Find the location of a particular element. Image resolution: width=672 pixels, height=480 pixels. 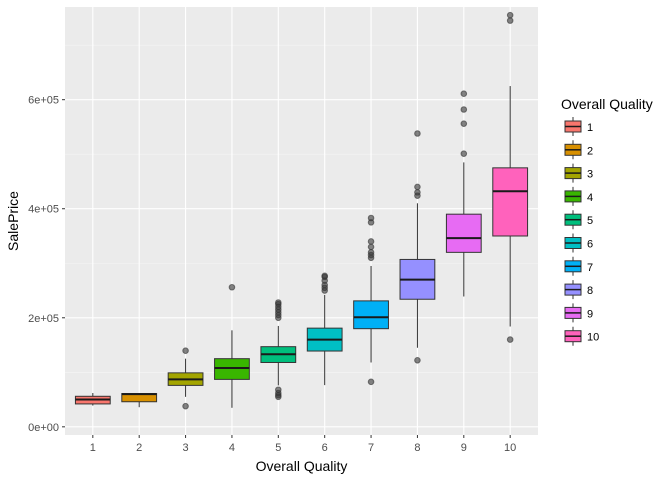

x-tick-label: 3 is located at coordinates (186, 448).